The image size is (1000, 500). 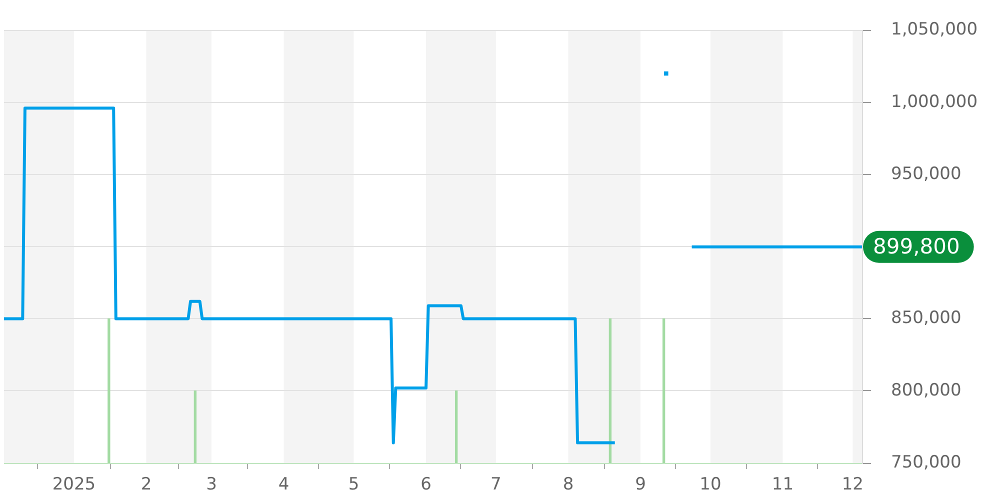 I want to click on y-tick-label: 950,000, so click(x=926, y=174).